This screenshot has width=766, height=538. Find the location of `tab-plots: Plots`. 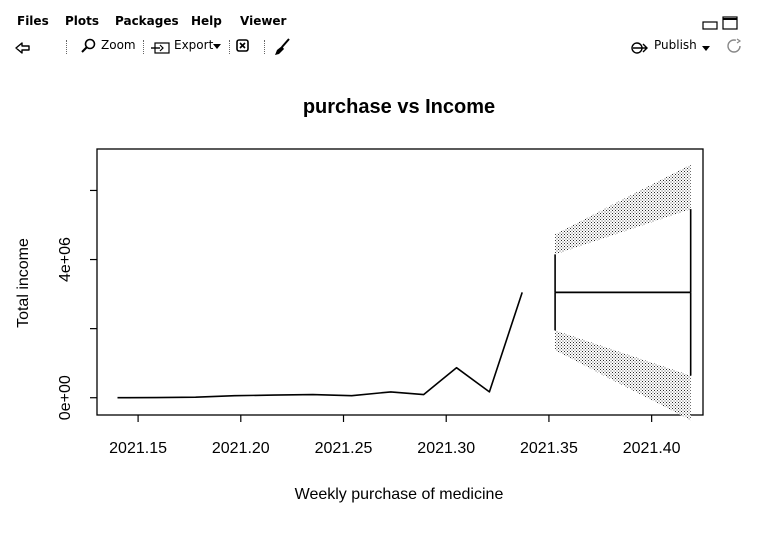

tab-plots: Plots is located at coordinates (82, 21).